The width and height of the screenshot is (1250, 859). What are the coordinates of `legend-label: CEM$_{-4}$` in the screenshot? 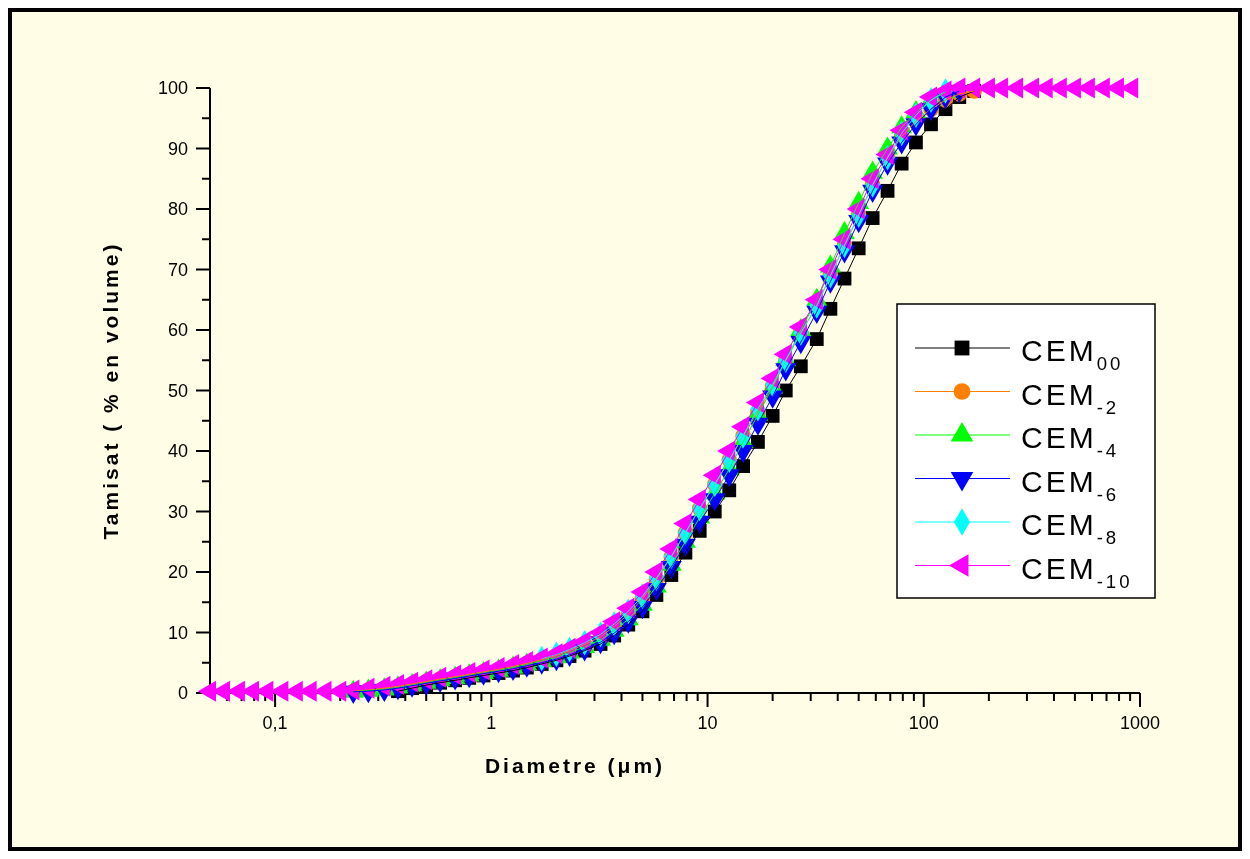 It's located at (1070, 441).